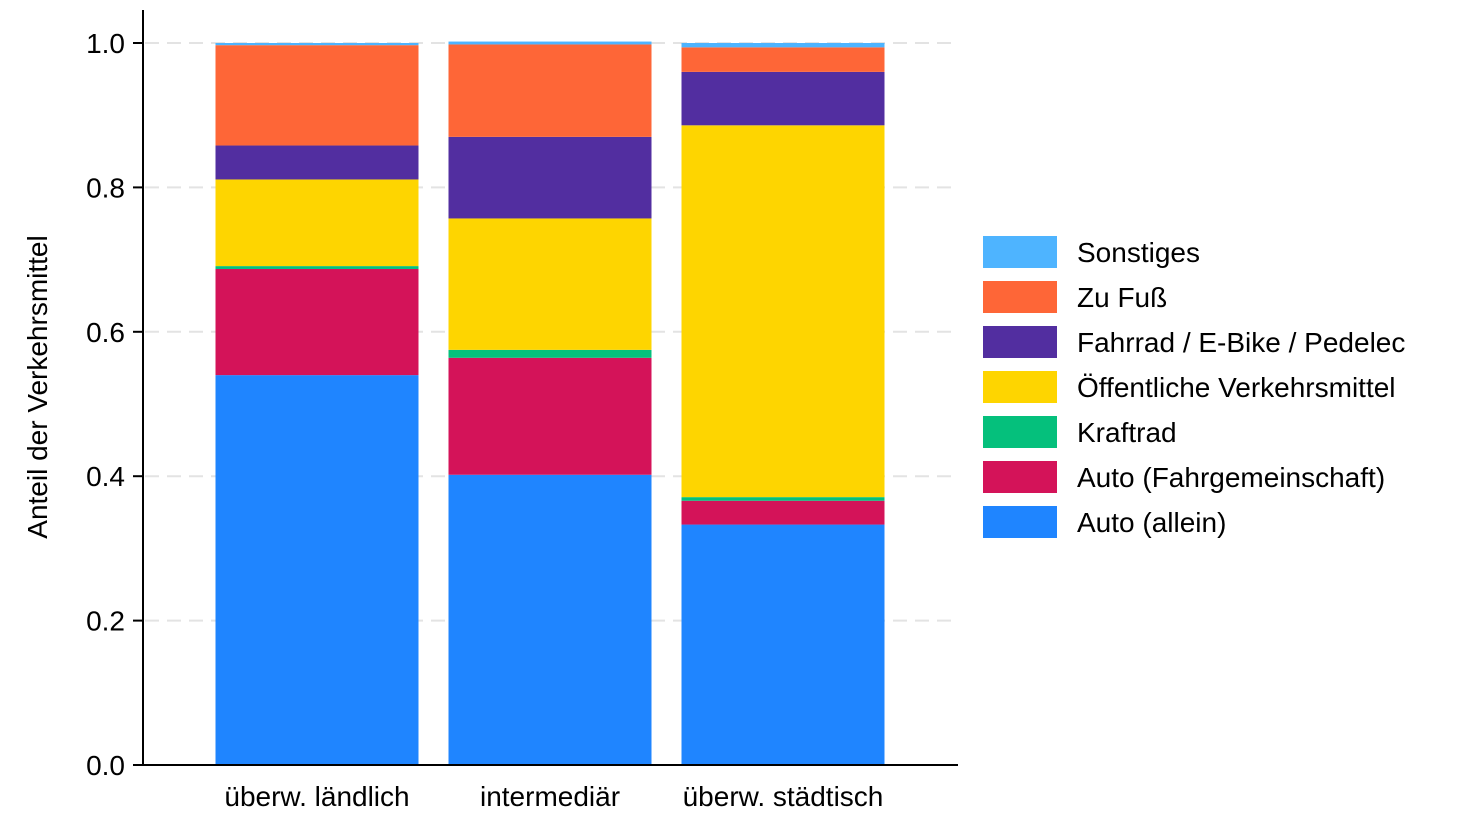 The image size is (1473, 833). What do you see at coordinates (1151, 522) in the screenshot?
I see `legend-label: Auto (allein)` at bounding box center [1151, 522].